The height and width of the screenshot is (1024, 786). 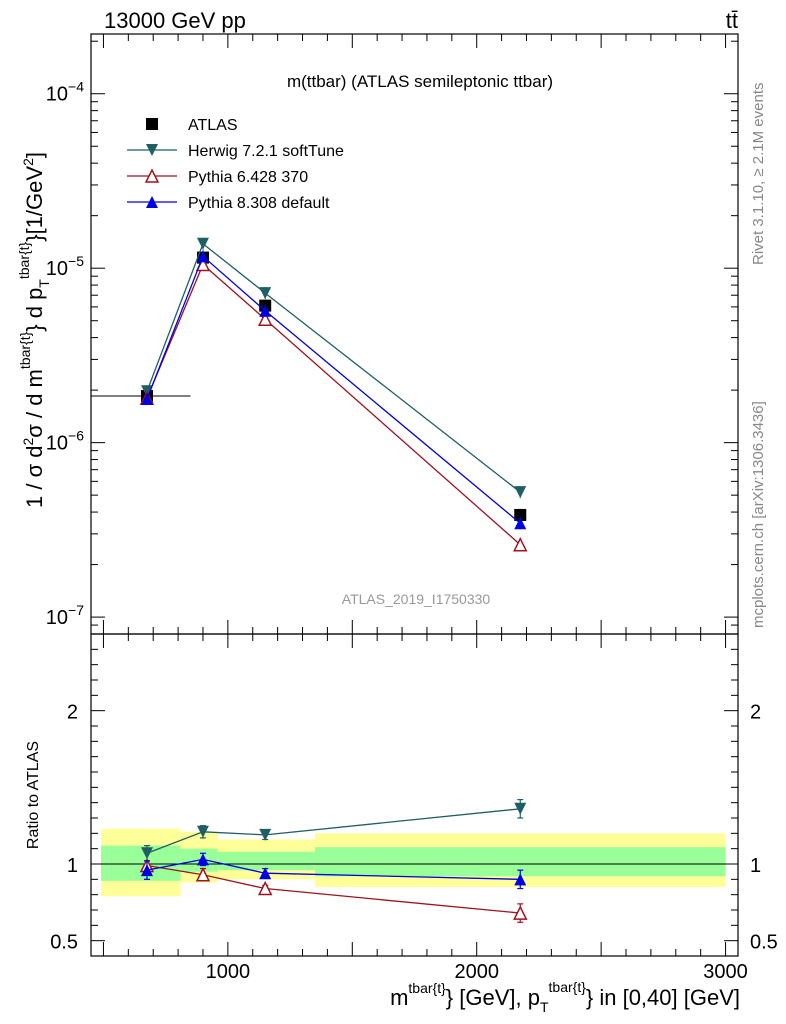 What do you see at coordinates (76, 436) in the screenshot?
I see `y-tick-label-exponent: −6` at bounding box center [76, 436].